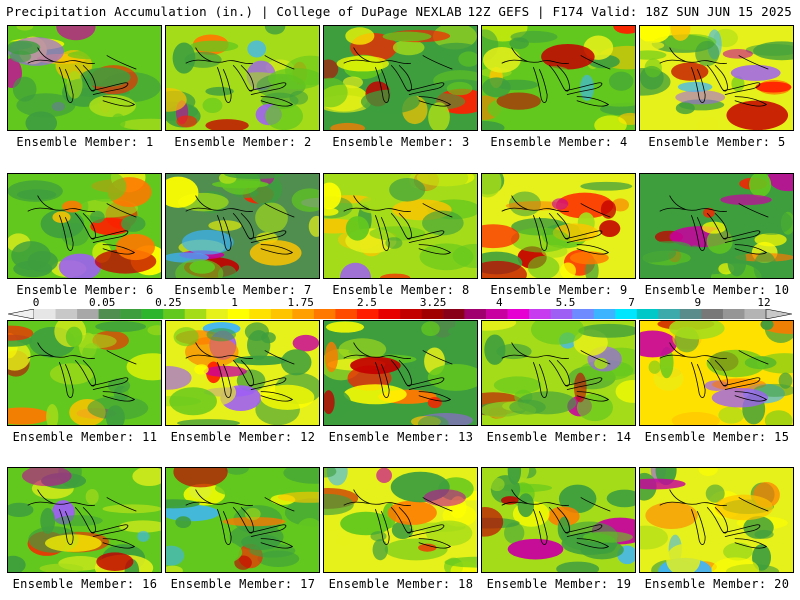 This screenshot has width=800, height=600. I want to click on ensemble-member-label: Ensemble Member: 15, so click(717, 437).